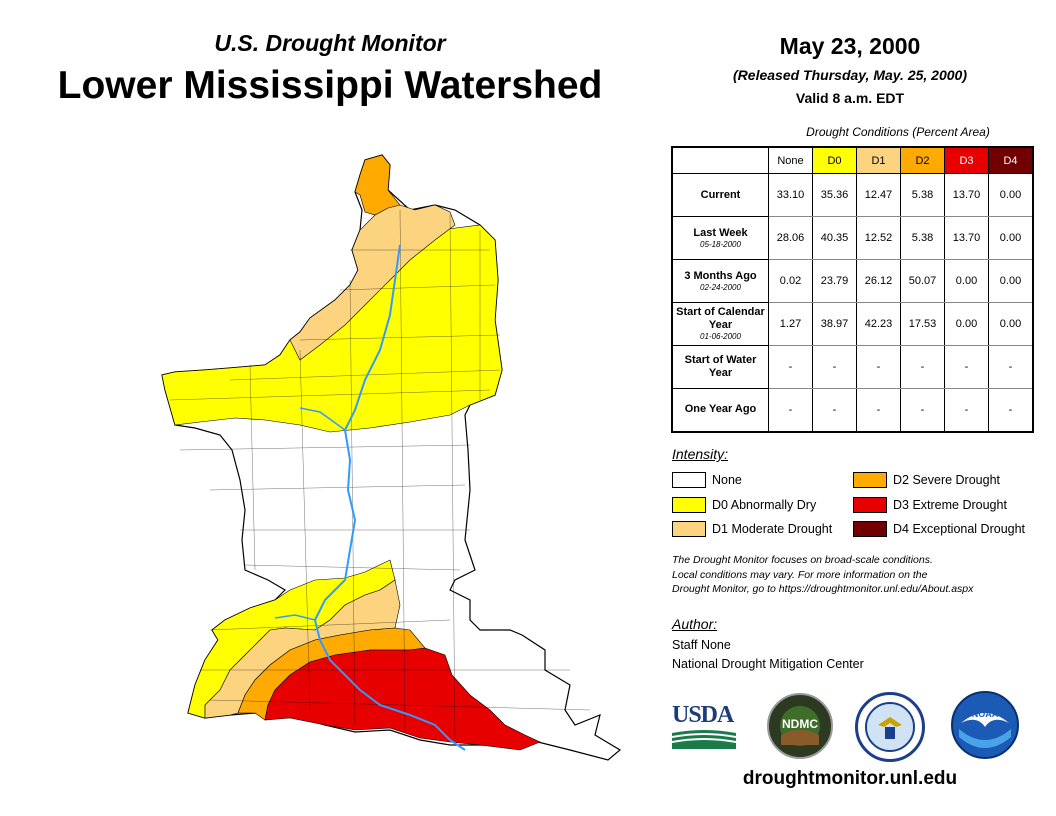 The width and height of the screenshot is (1056, 816). Describe the element at coordinates (322, 419) in the screenshot. I see `tributary-river` at that location.